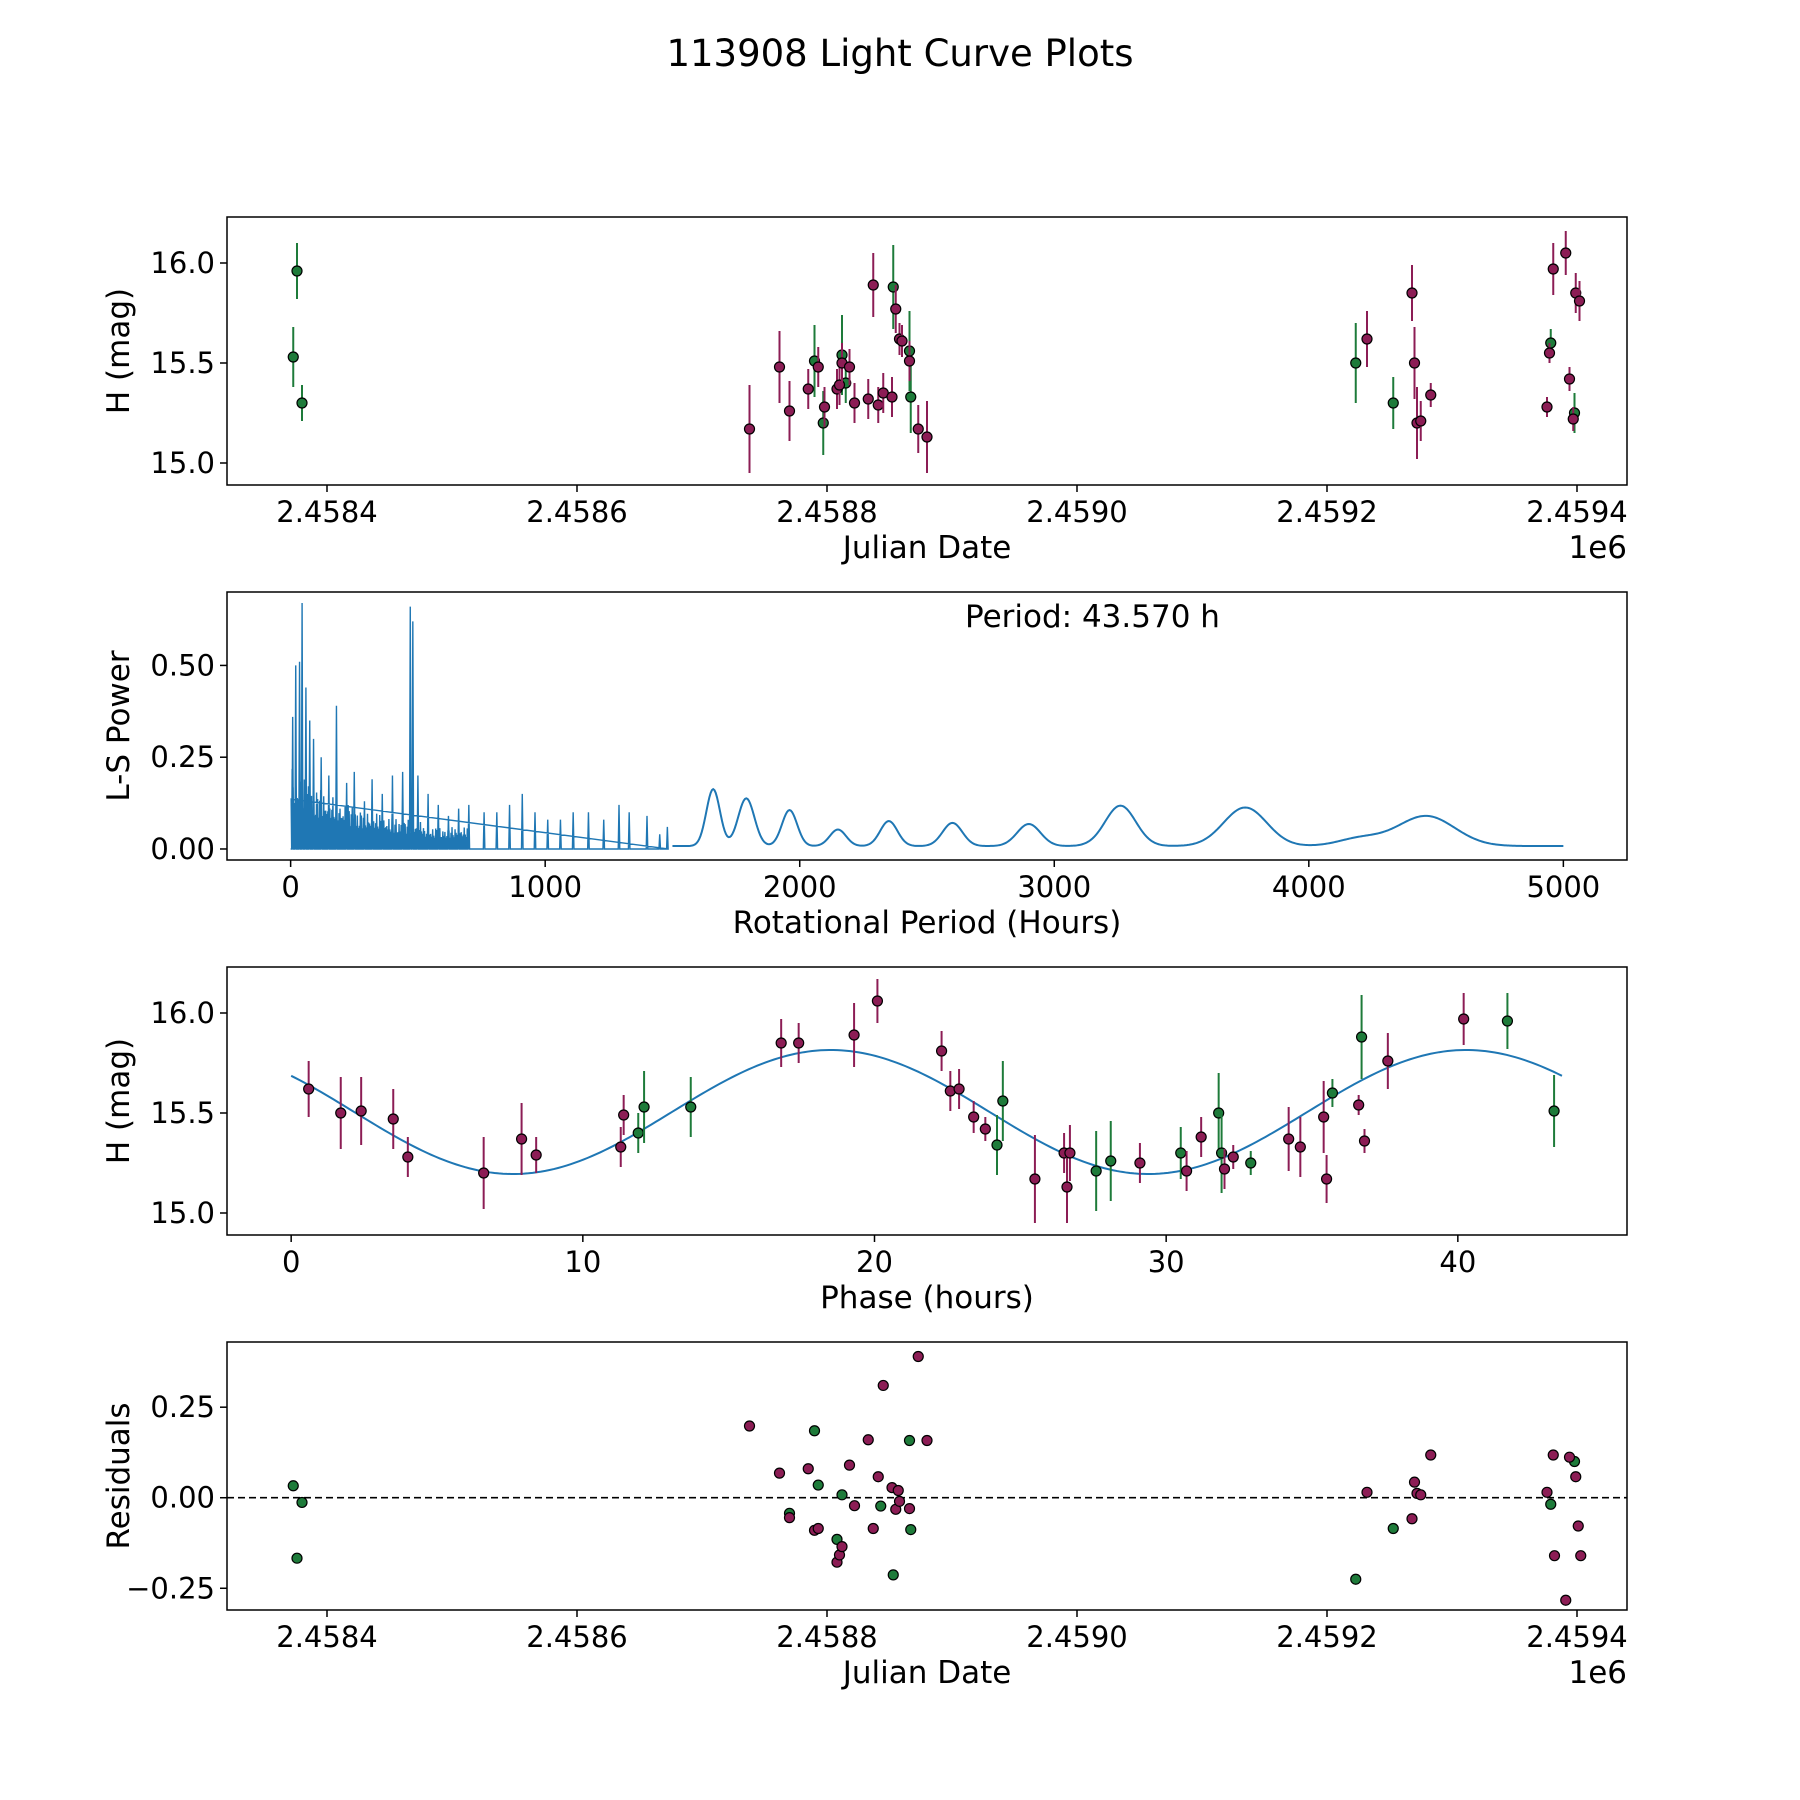 The height and width of the screenshot is (1800, 1800). What do you see at coordinates (119, 351) in the screenshot?
I see `y-axis-label: H (mag)` at bounding box center [119, 351].